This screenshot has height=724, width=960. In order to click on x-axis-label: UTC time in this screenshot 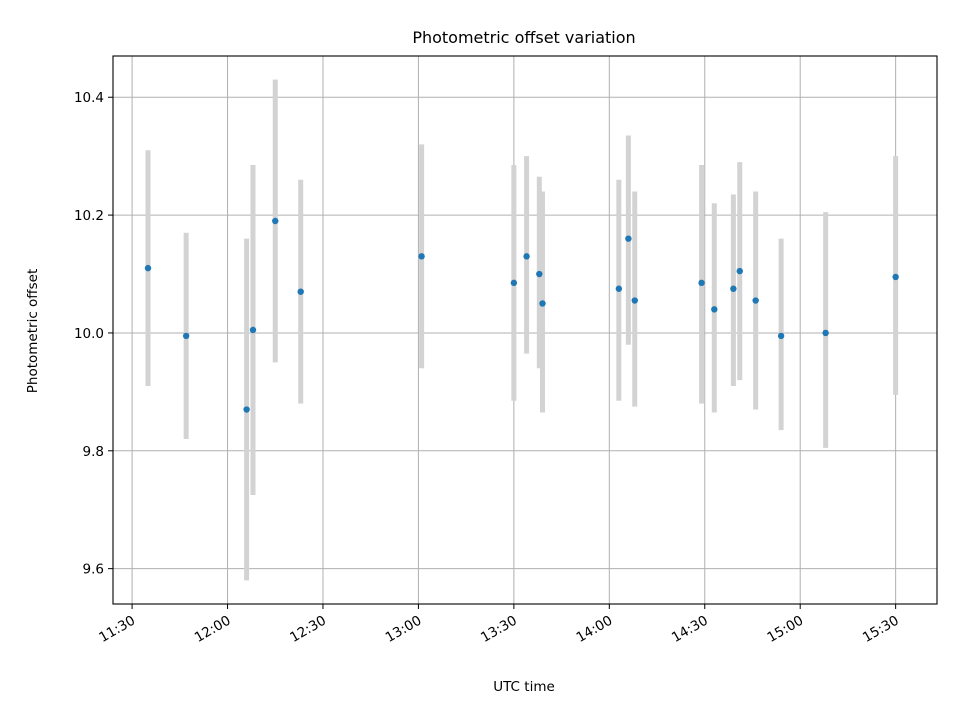, I will do `click(524, 687)`.